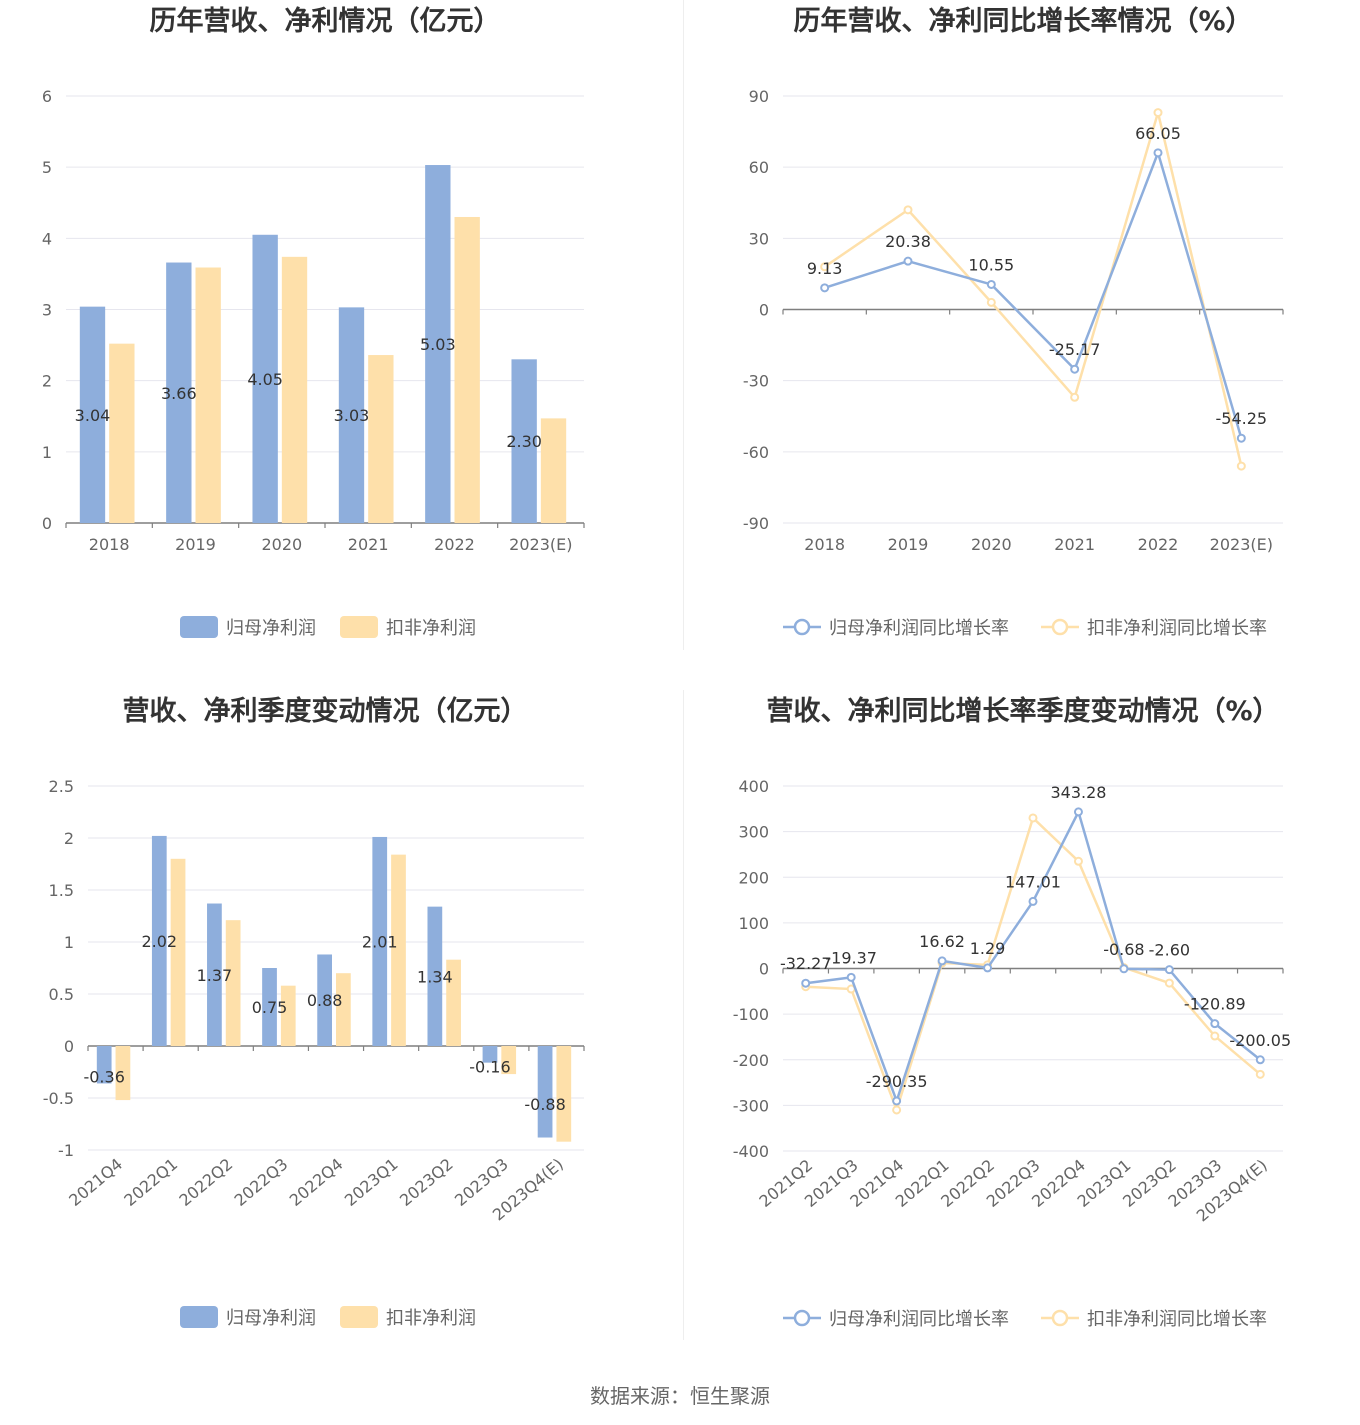  Describe the element at coordinates (61, 994) in the screenshot. I see `y-tick-label: 0.5` at that location.